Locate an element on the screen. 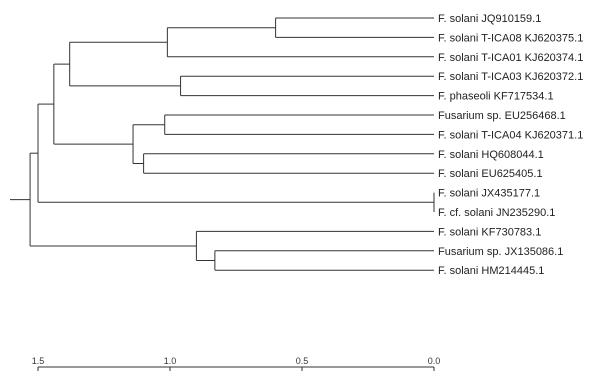 Image resolution: width=615 pixels, height=383 pixels. scale-tick-label: 0.0 is located at coordinates (434, 361).